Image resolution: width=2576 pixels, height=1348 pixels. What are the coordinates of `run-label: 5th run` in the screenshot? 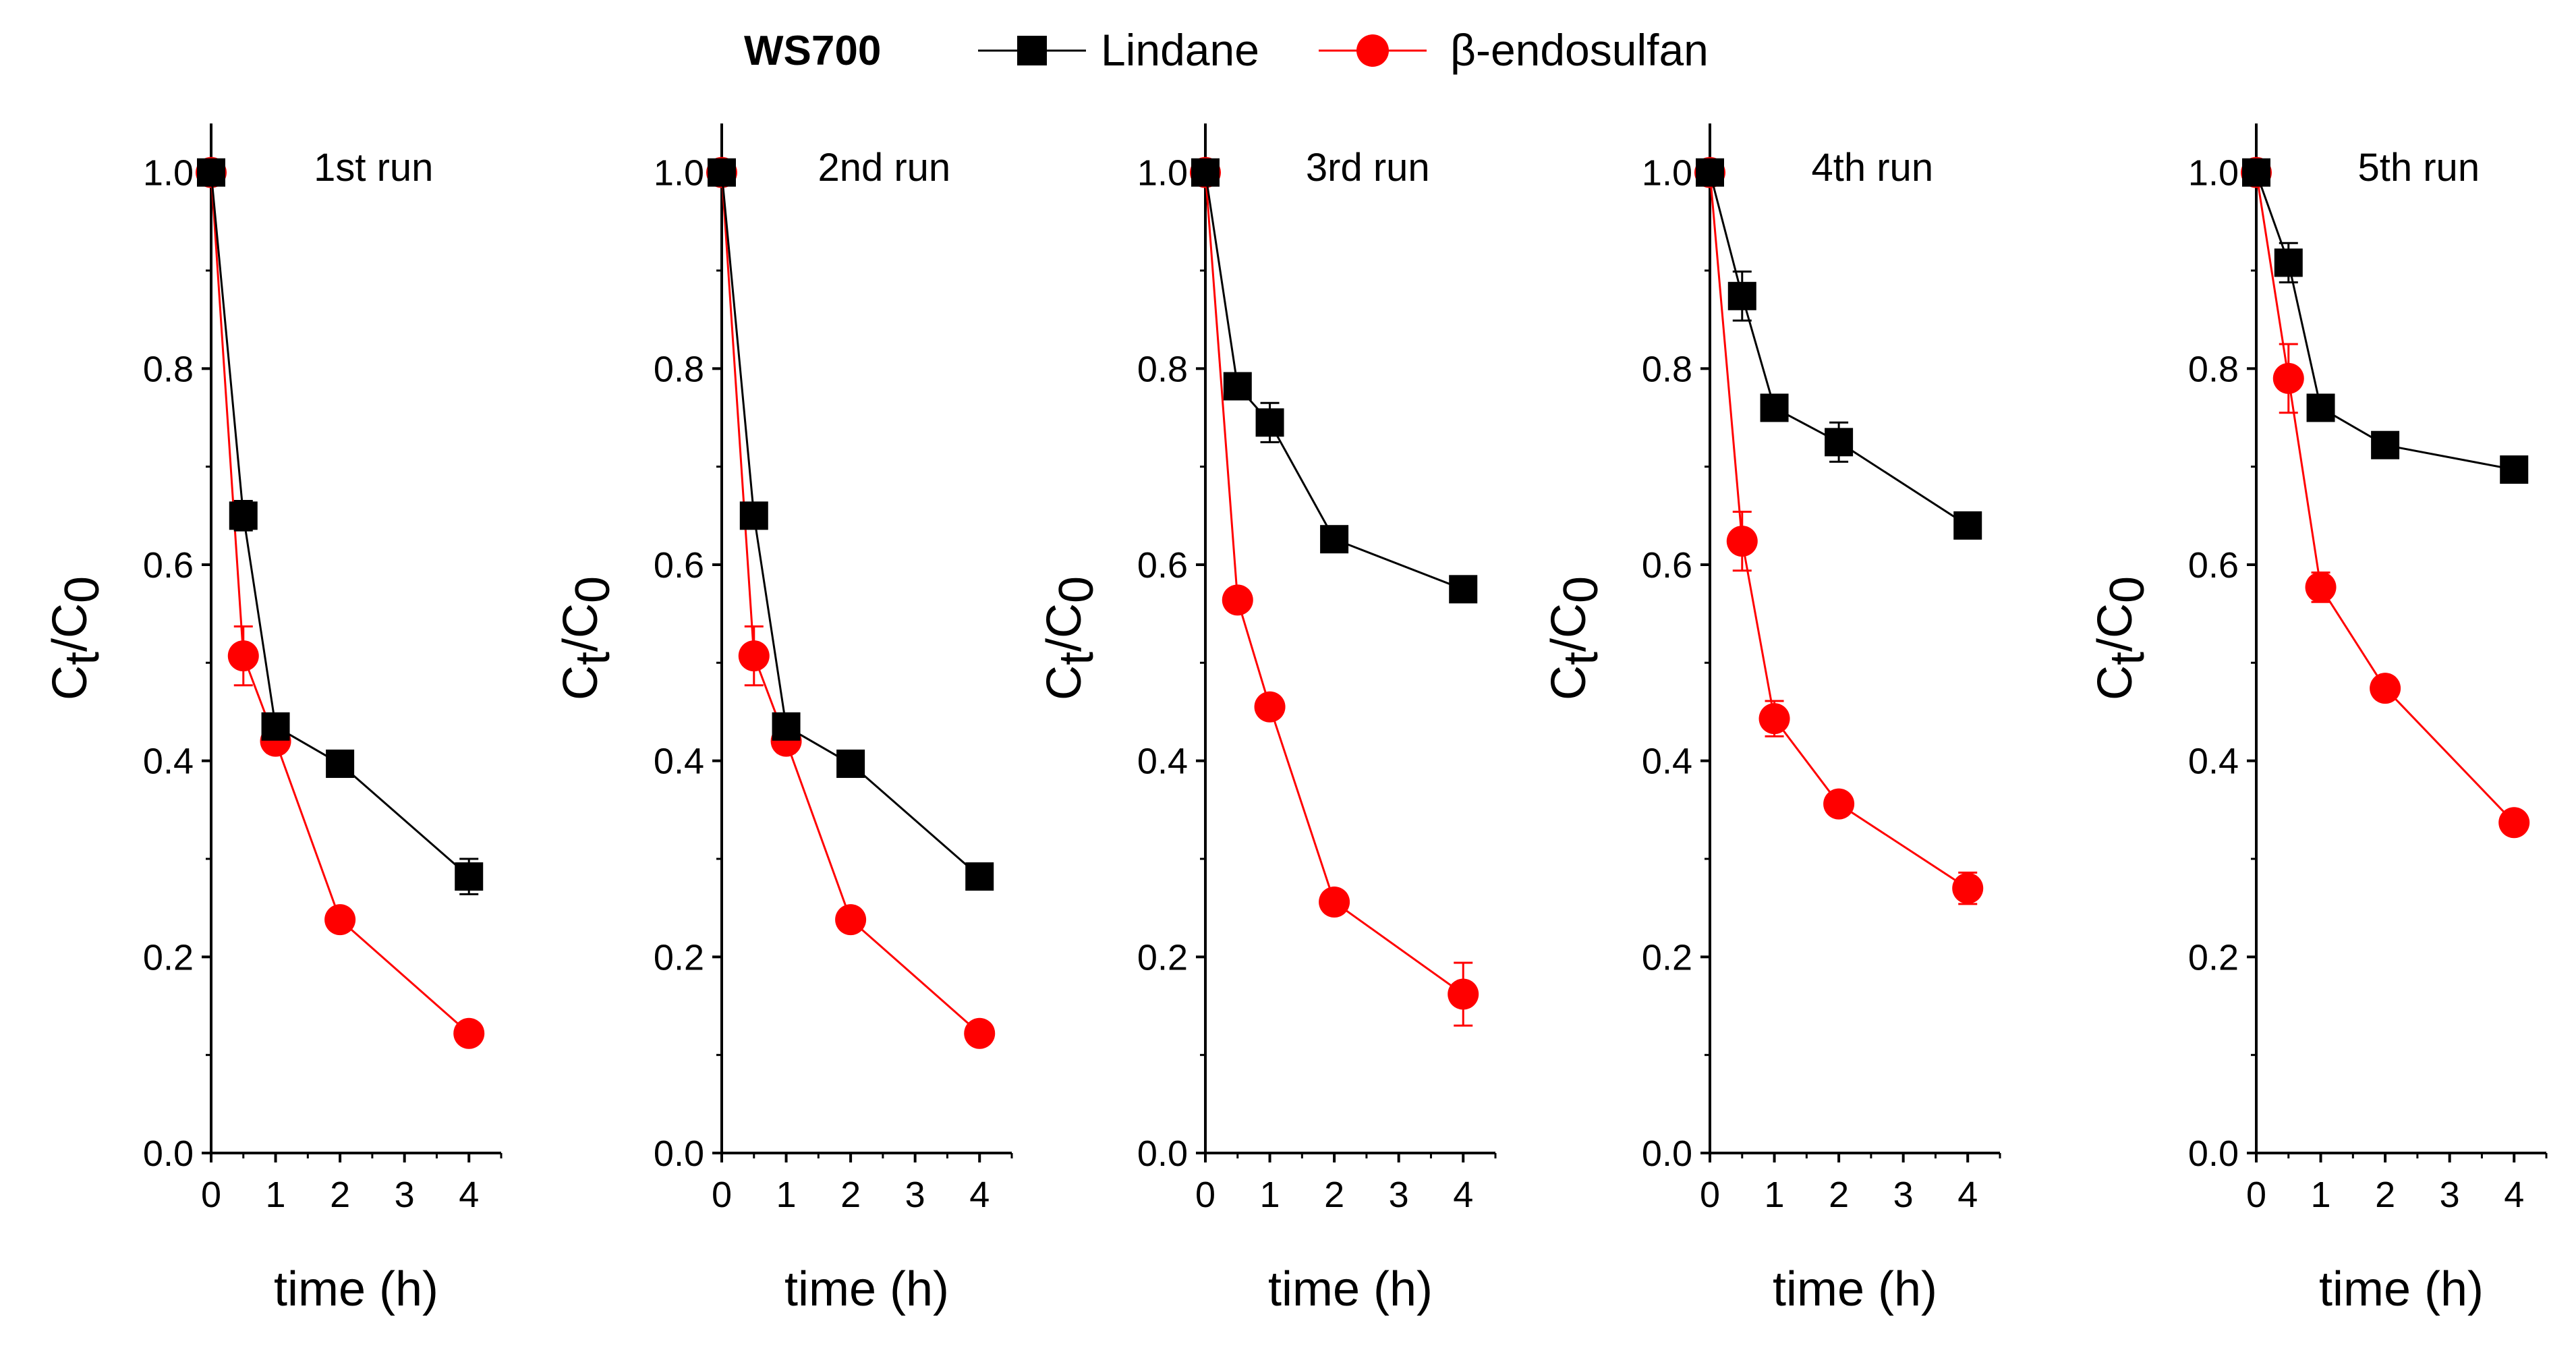 It's located at (2419, 168).